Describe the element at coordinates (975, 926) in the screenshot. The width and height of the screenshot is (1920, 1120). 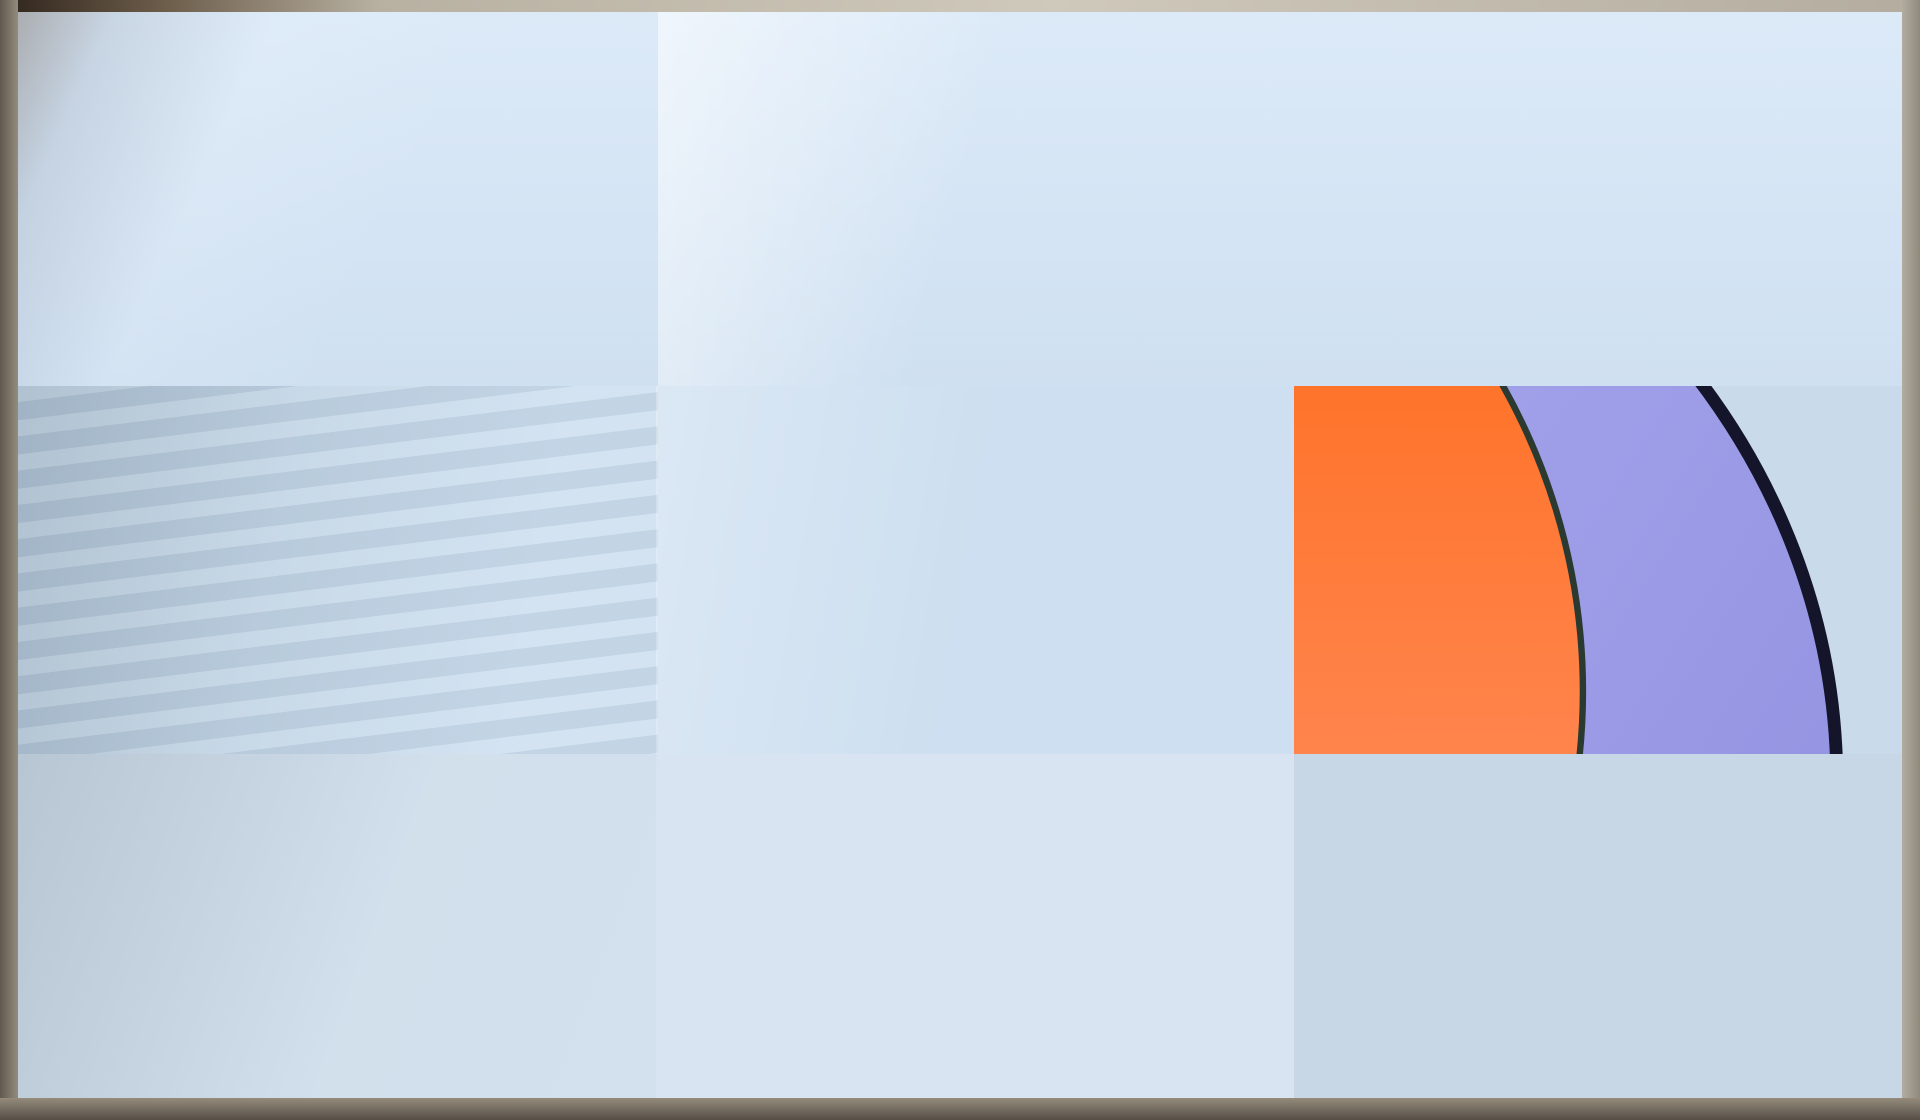
I see `panel-room-print` at that location.